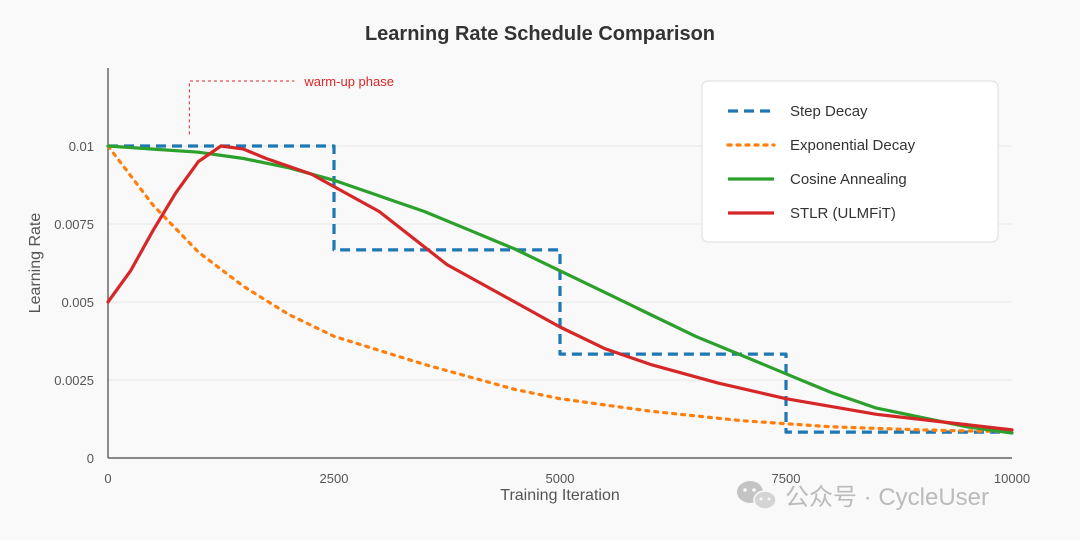  What do you see at coordinates (560, 478) in the screenshot?
I see `x-tick-label: 5000` at bounding box center [560, 478].